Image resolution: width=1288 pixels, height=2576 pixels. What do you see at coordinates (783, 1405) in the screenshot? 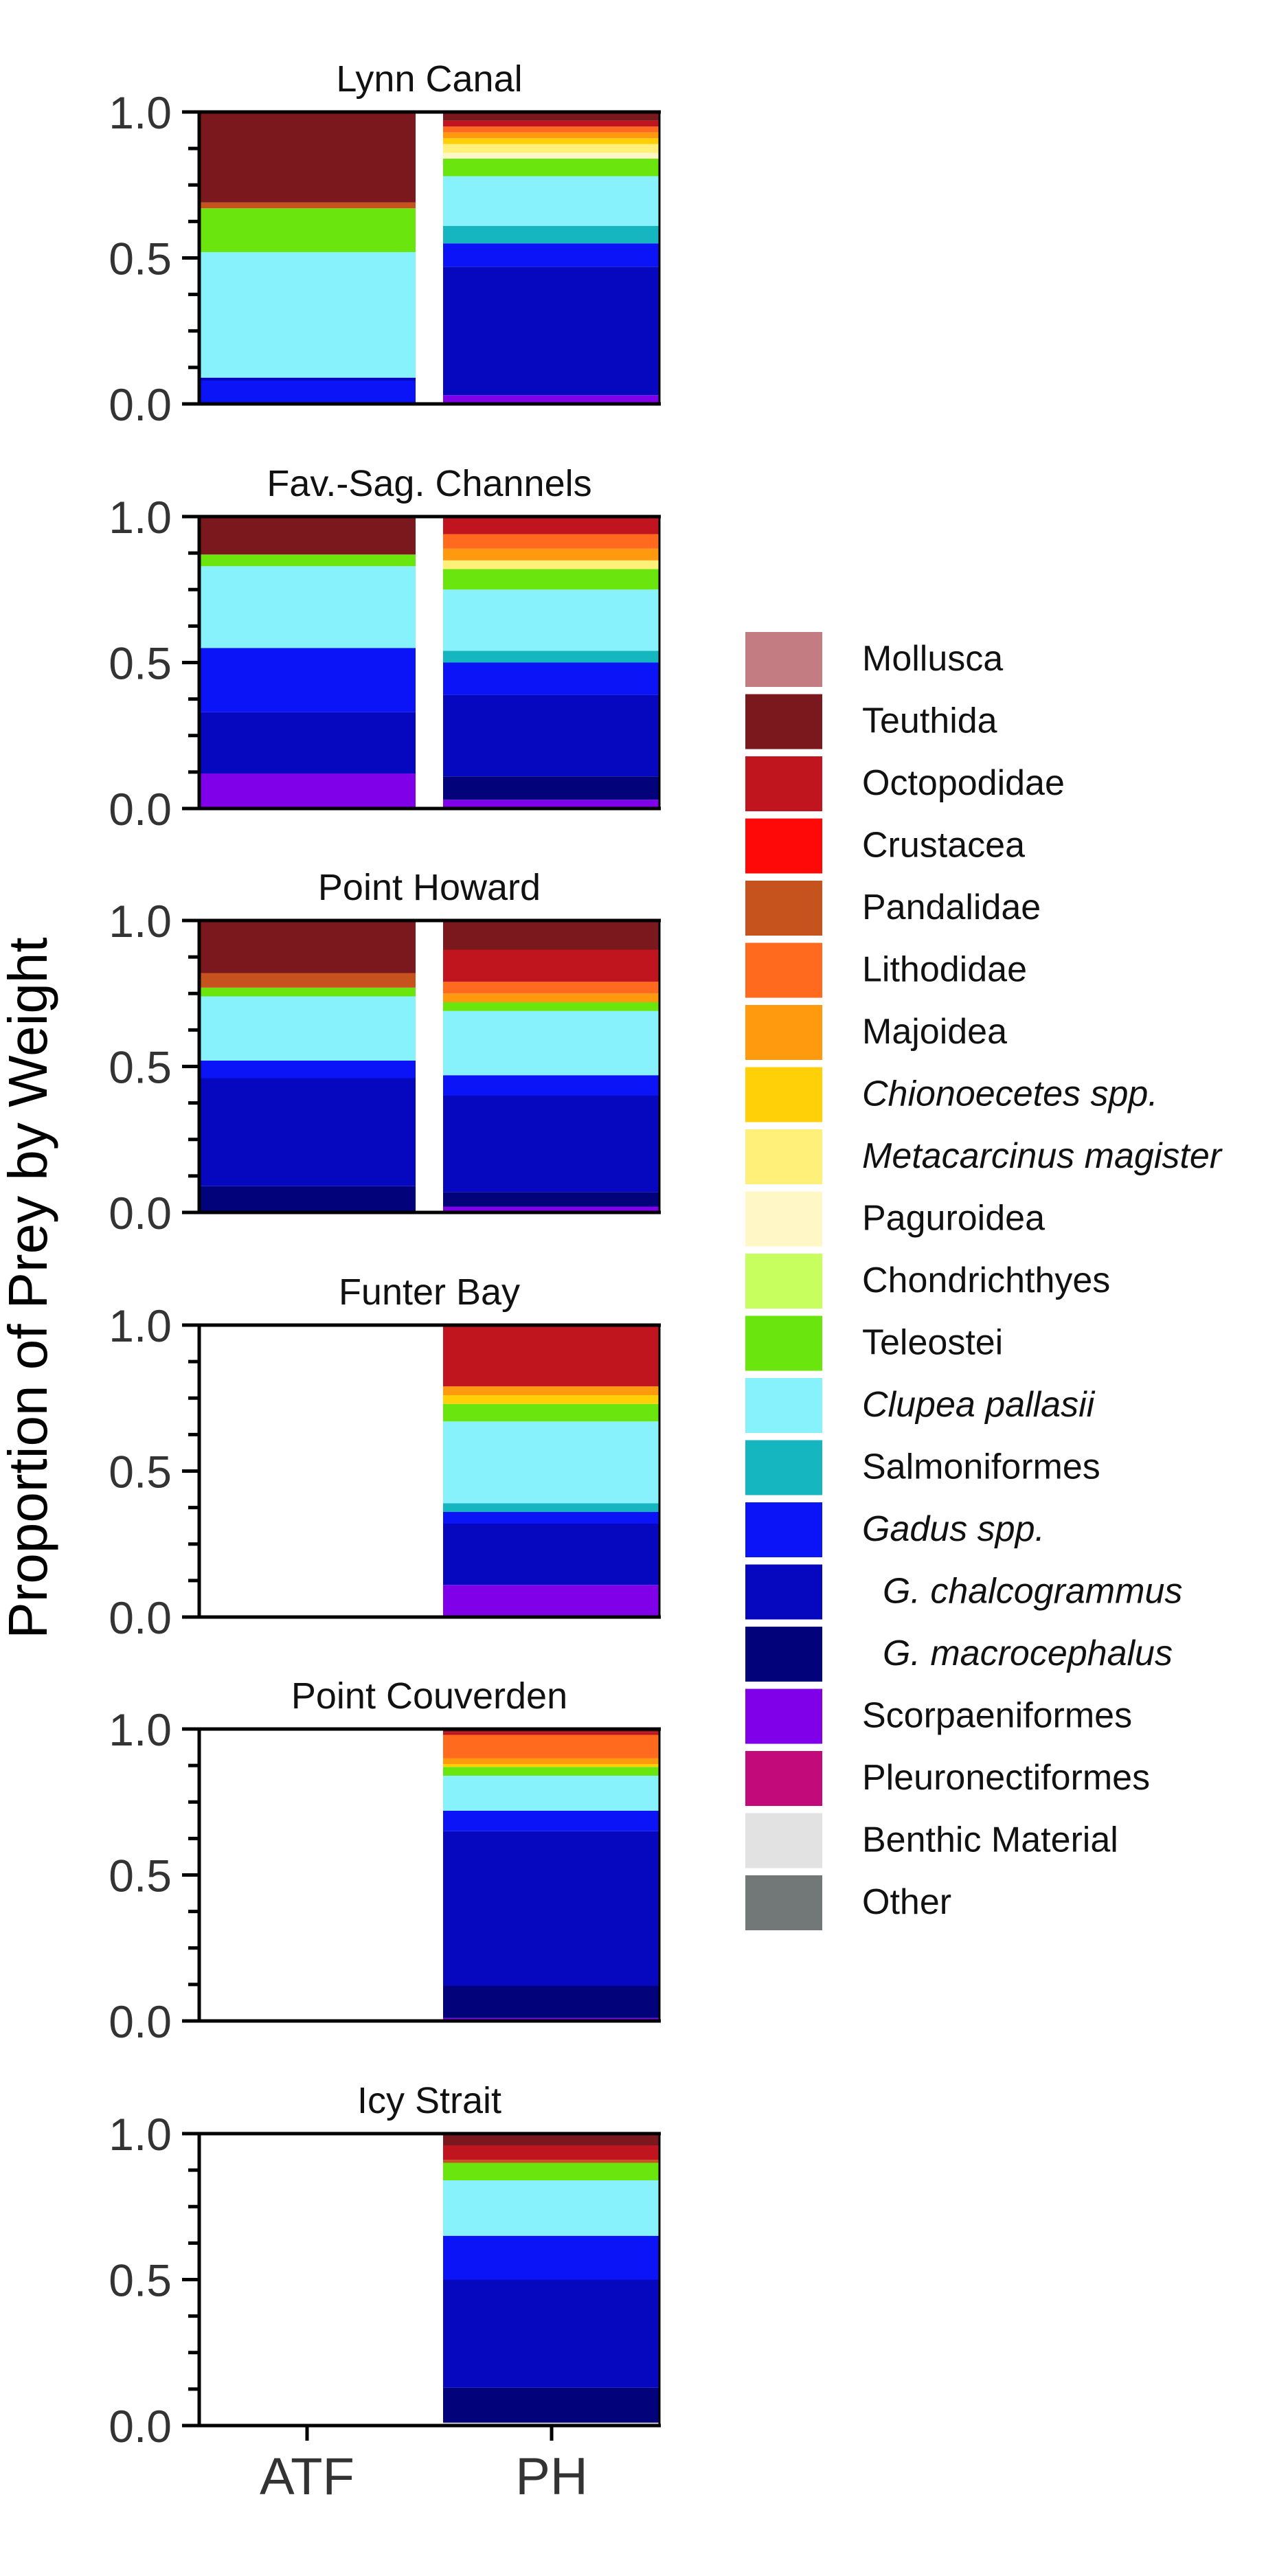
I see `legend-swatch-clupea-pallasii` at bounding box center [783, 1405].